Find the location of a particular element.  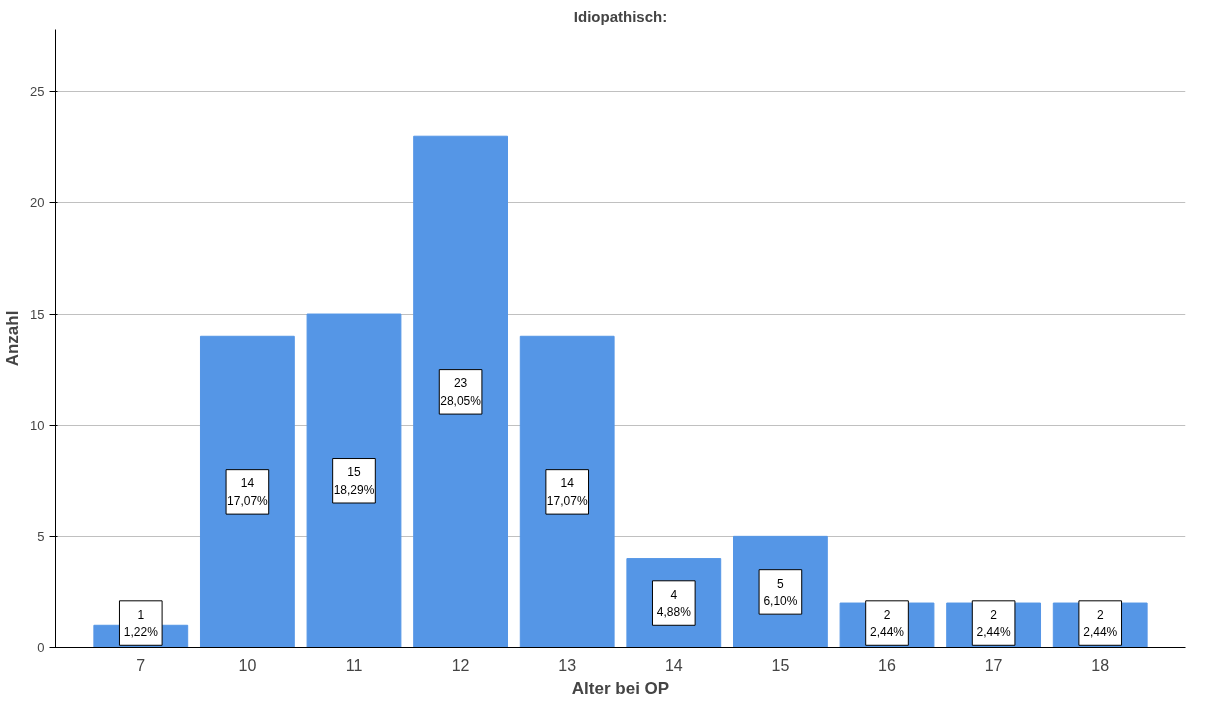

y-tick-label: 10 is located at coordinates (37, 425).